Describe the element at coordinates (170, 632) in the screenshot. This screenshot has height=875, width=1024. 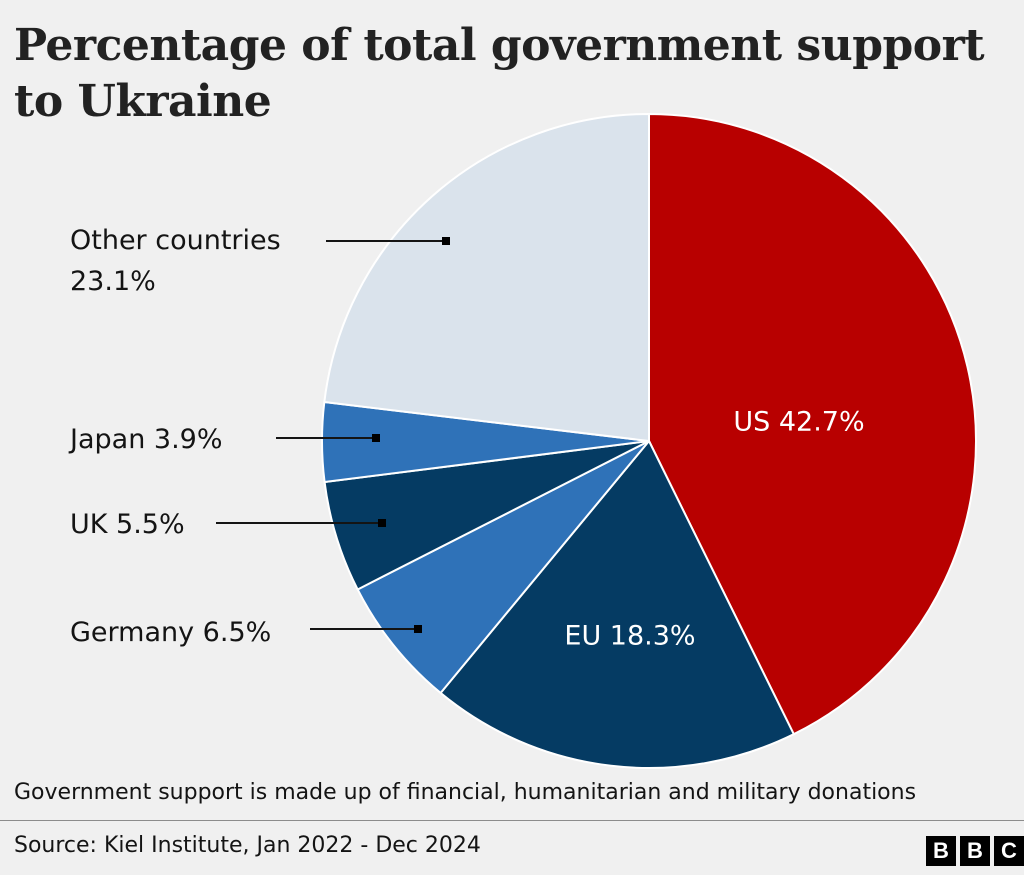
I see `slice-label-germany: Germany 6.5%` at that location.